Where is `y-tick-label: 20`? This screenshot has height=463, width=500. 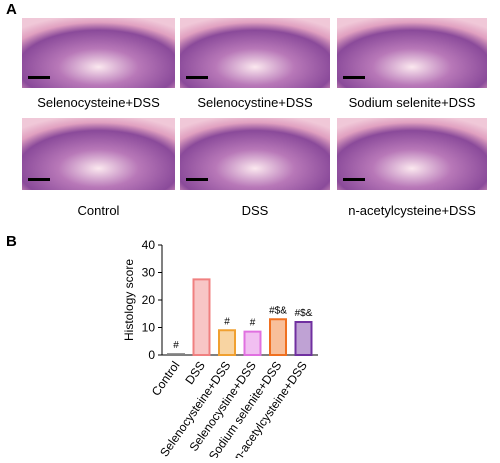 y-tick-label: 20 is located at coordinates (149, 300).